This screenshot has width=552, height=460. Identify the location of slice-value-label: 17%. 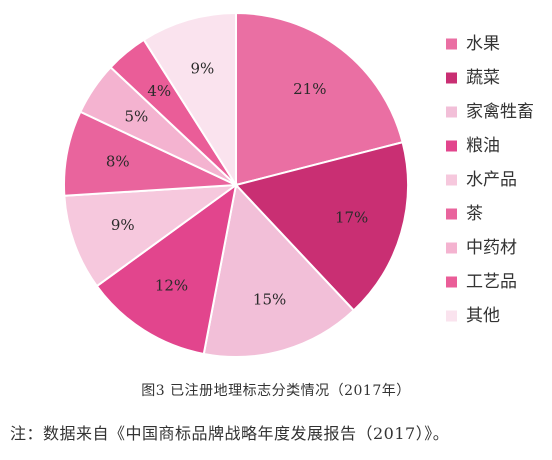
(351, 218).